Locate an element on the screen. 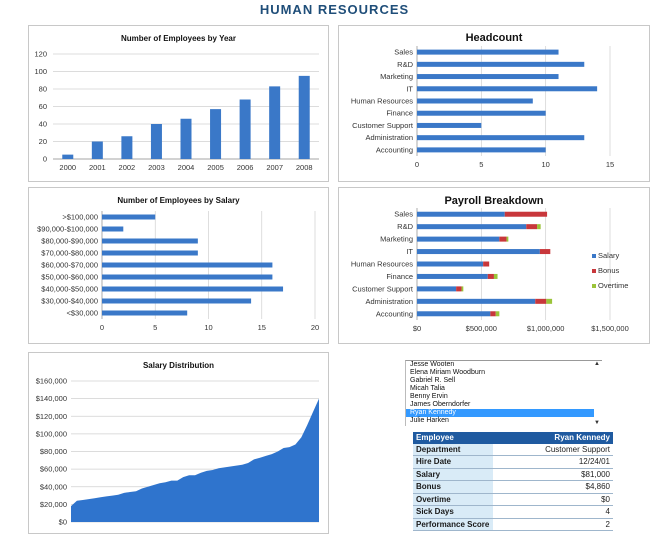 Image resolution: width=669 pixels, height=545 pixels. y-tick-label: $120,000 is located at coordinates (51, 416).